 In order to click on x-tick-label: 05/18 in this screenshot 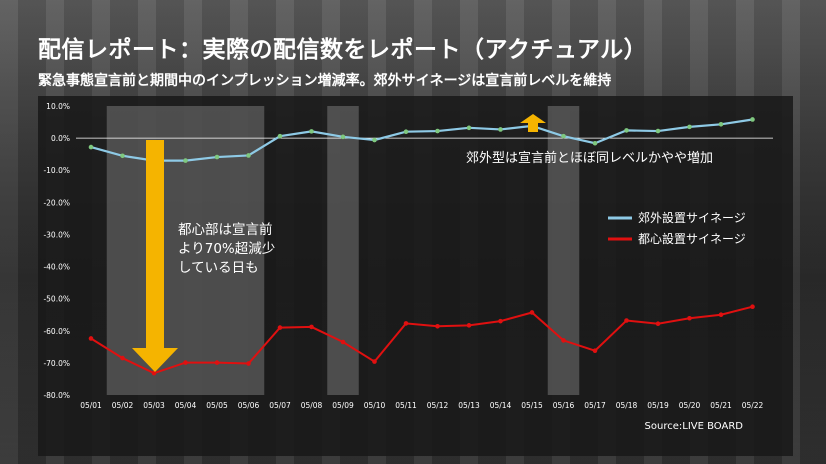, I will do `click(627, 405)`.